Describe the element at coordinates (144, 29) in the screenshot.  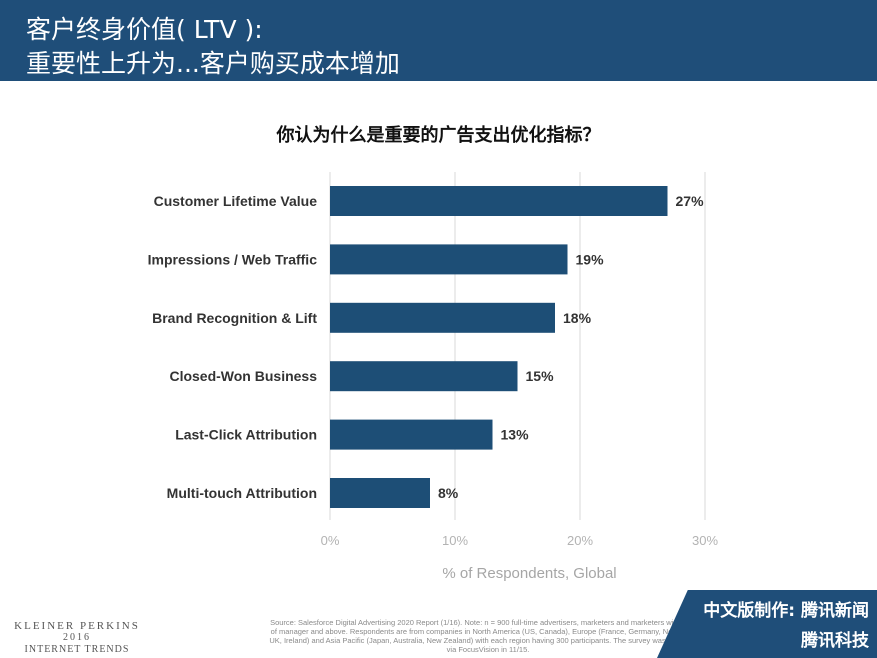
I see `slide-title-line1: 客户终身价值( LTV ):` at that location.